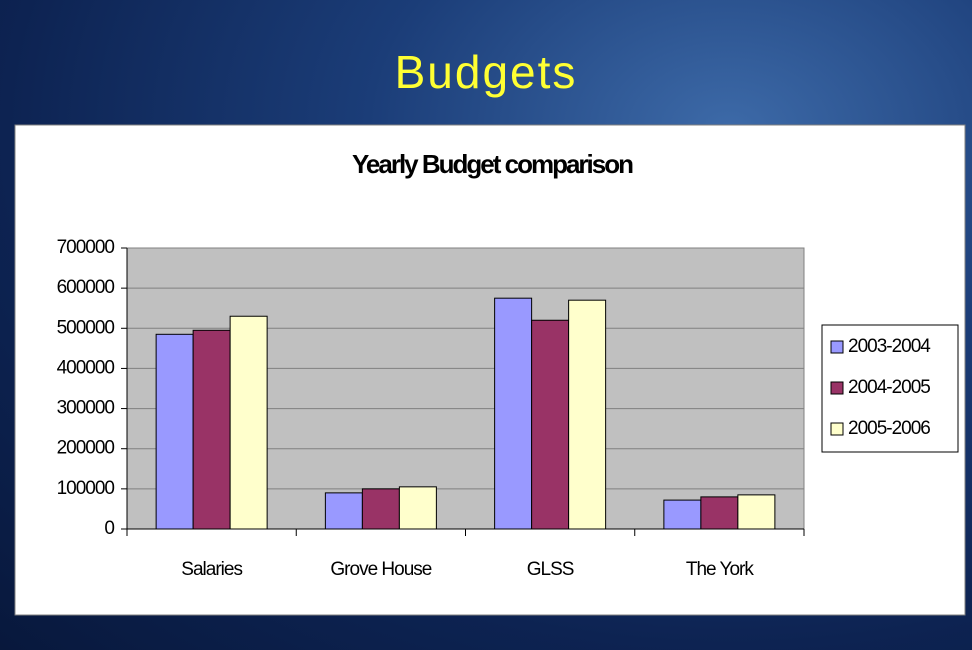  What do you see at coordinates (380, 569) in the screenshot?
I see `x-tick-label: Grove House` at bounding box center [380, 569].